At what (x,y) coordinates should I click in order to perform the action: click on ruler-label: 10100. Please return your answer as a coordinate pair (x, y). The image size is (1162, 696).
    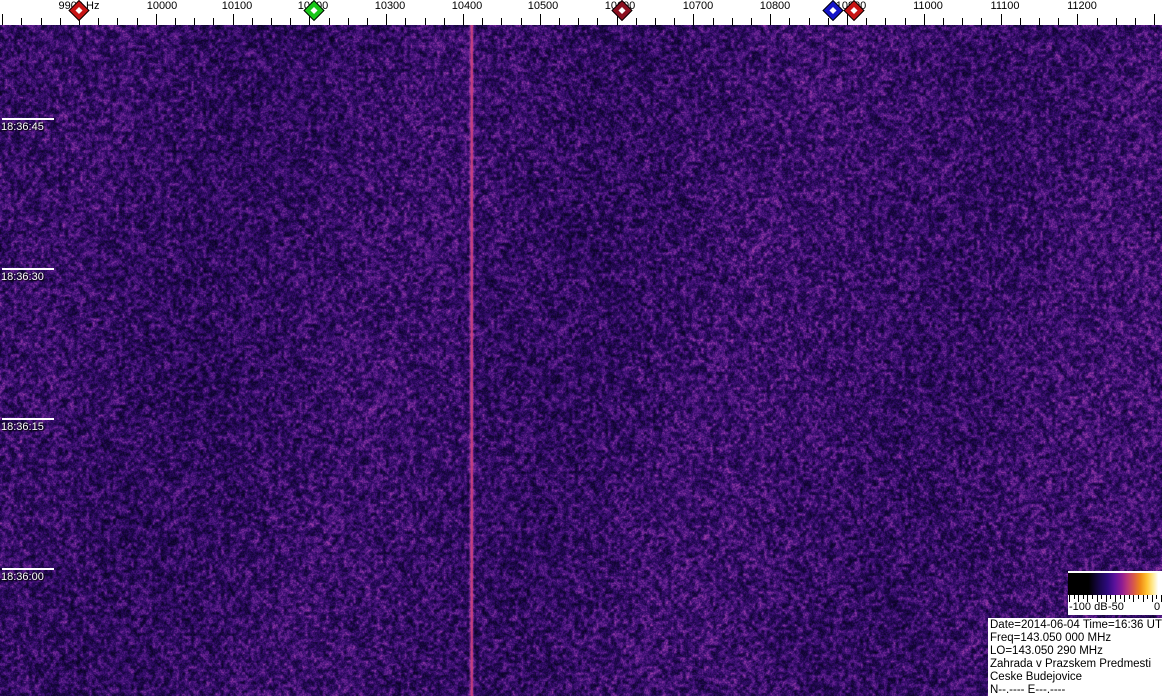
    Looking at the image, I should click on (237, 6).